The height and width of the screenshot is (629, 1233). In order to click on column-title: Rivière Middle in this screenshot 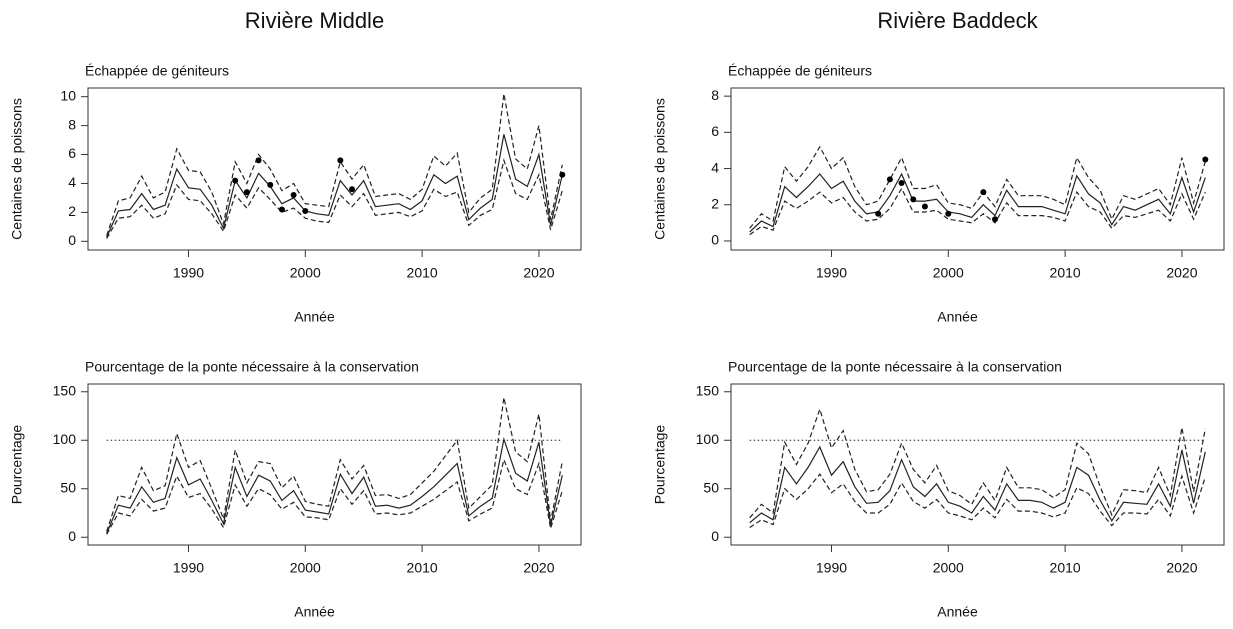, I will do `click(314, 20)`.